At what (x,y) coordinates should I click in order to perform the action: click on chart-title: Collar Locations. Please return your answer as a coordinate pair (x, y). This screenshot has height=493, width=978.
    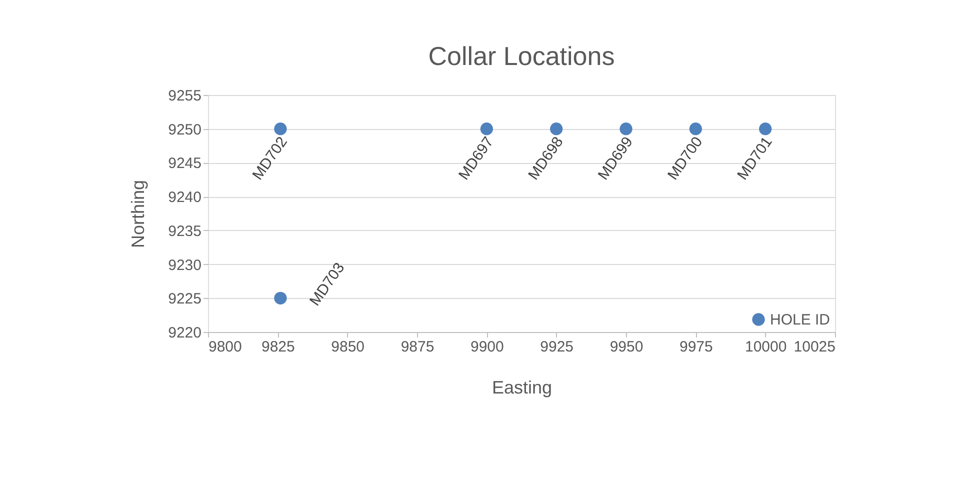
    Looking at the image, I should click on (521, 56).